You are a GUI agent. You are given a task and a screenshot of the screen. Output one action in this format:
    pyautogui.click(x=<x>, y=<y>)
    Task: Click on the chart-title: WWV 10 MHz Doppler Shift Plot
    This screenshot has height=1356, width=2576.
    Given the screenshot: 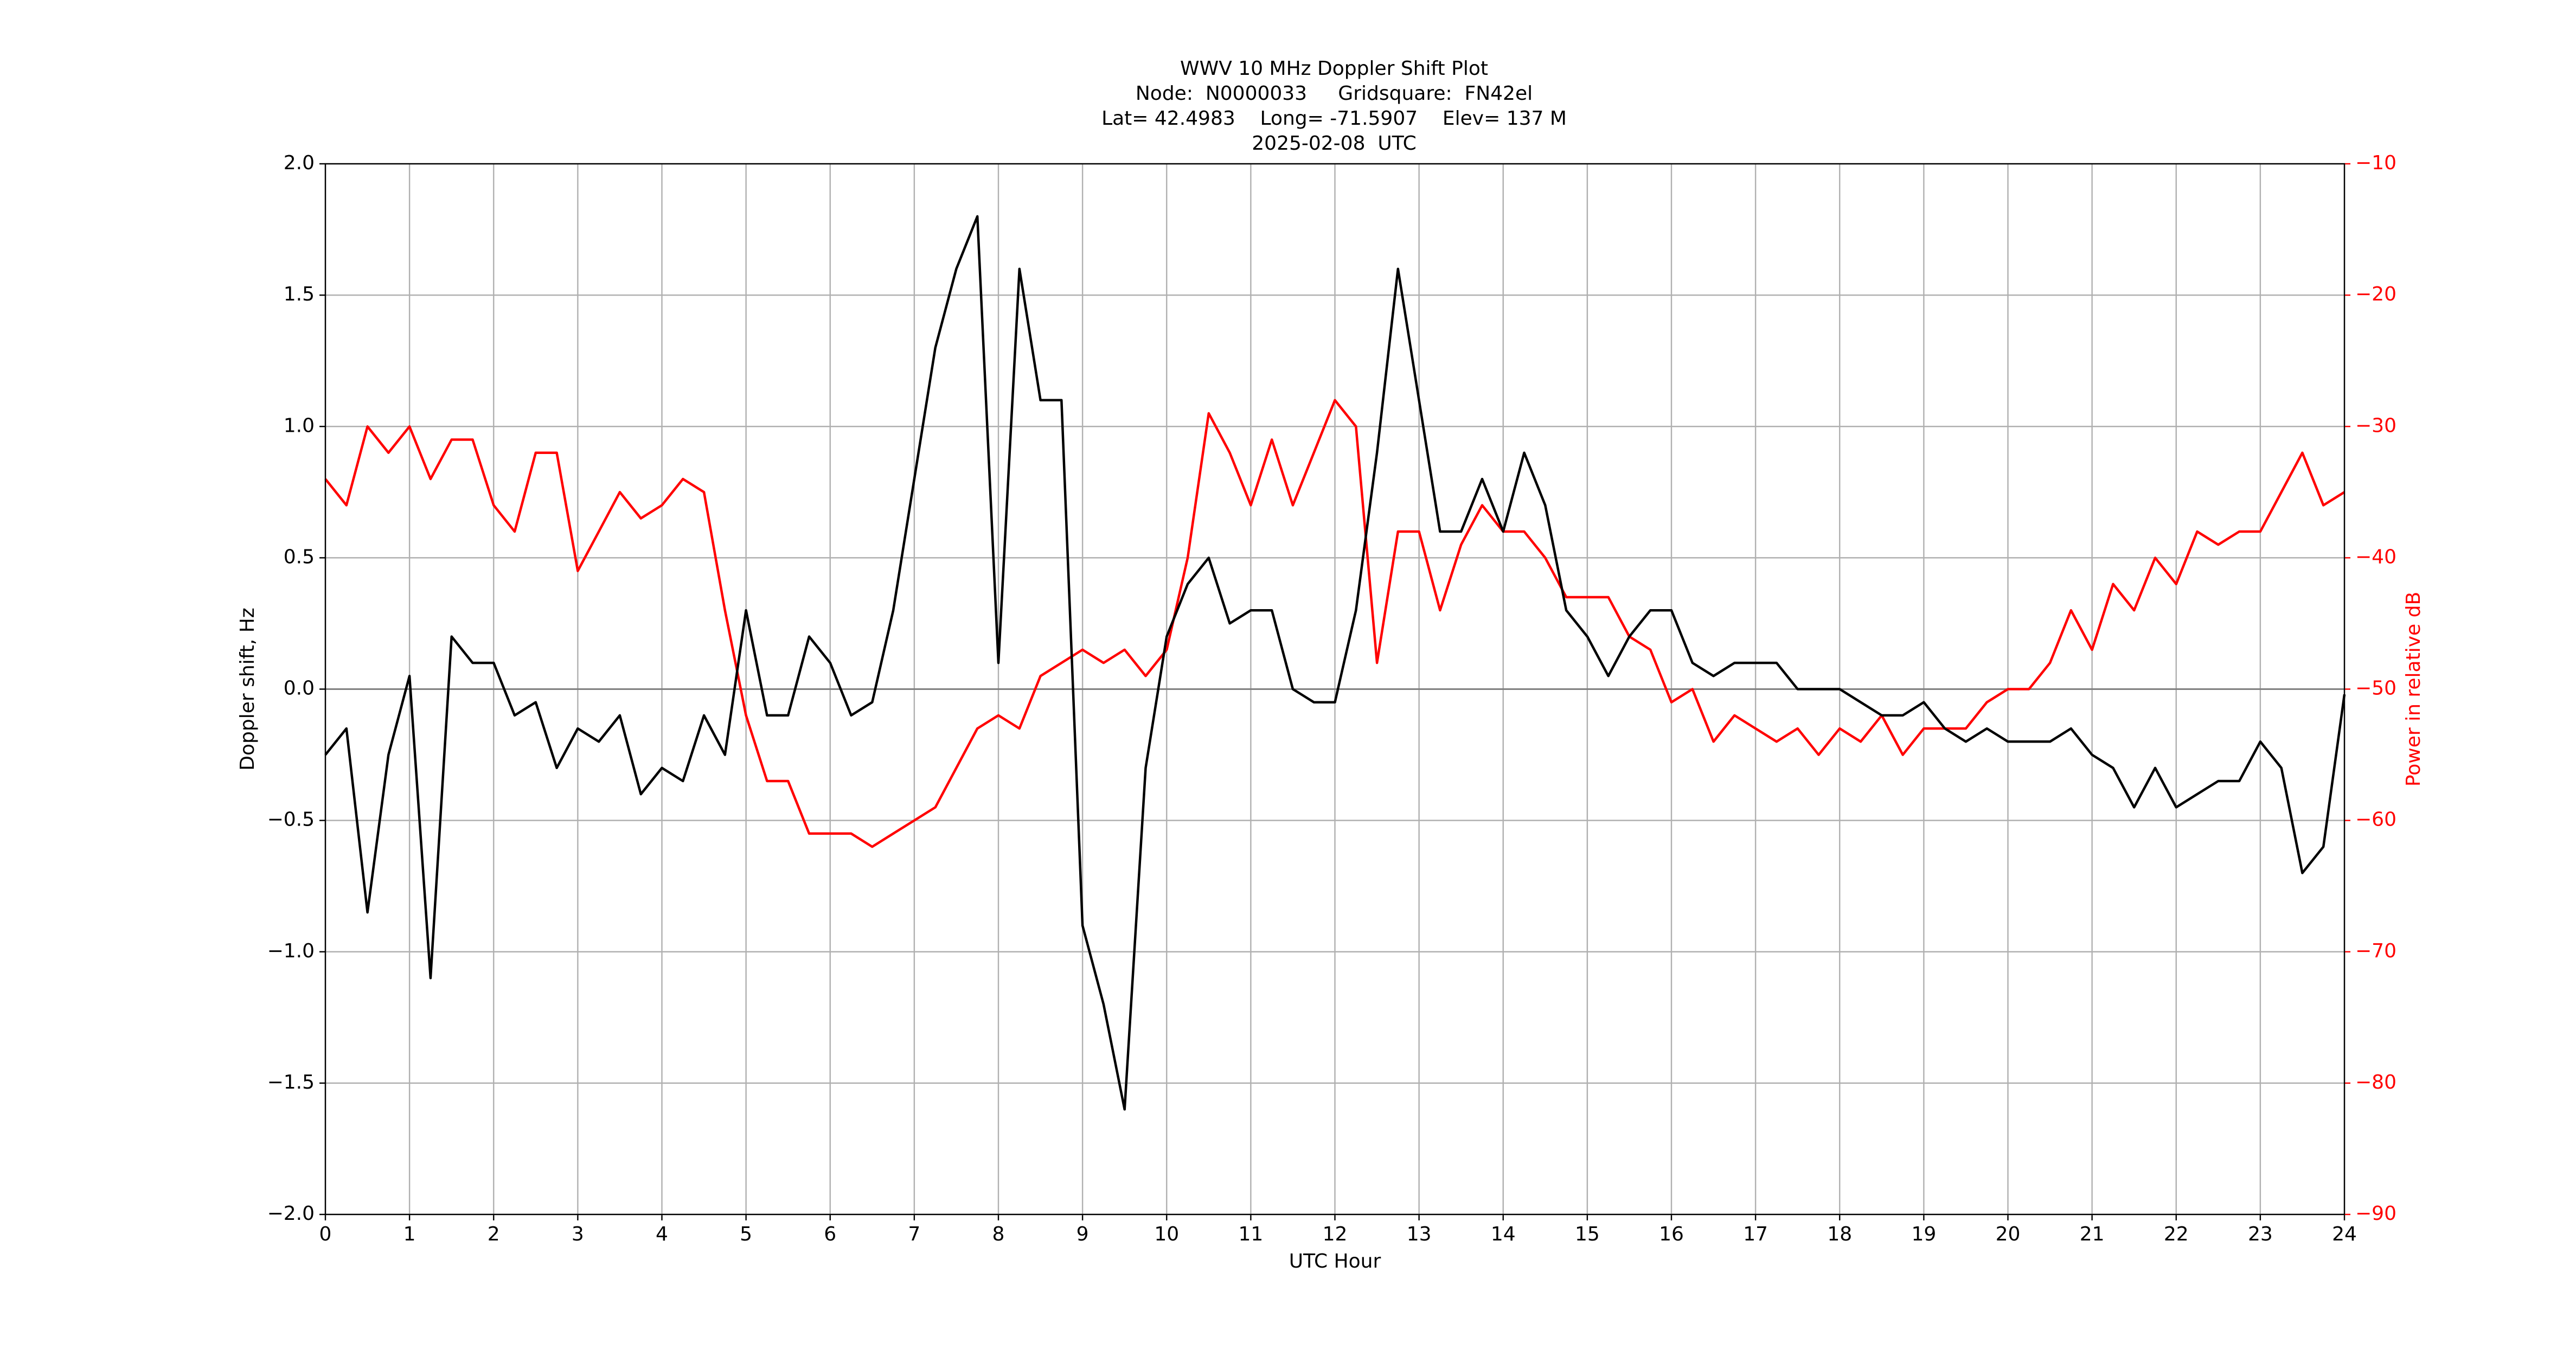 What is the action you would take?
    pyautogui.click(x=1334, y=68)
    